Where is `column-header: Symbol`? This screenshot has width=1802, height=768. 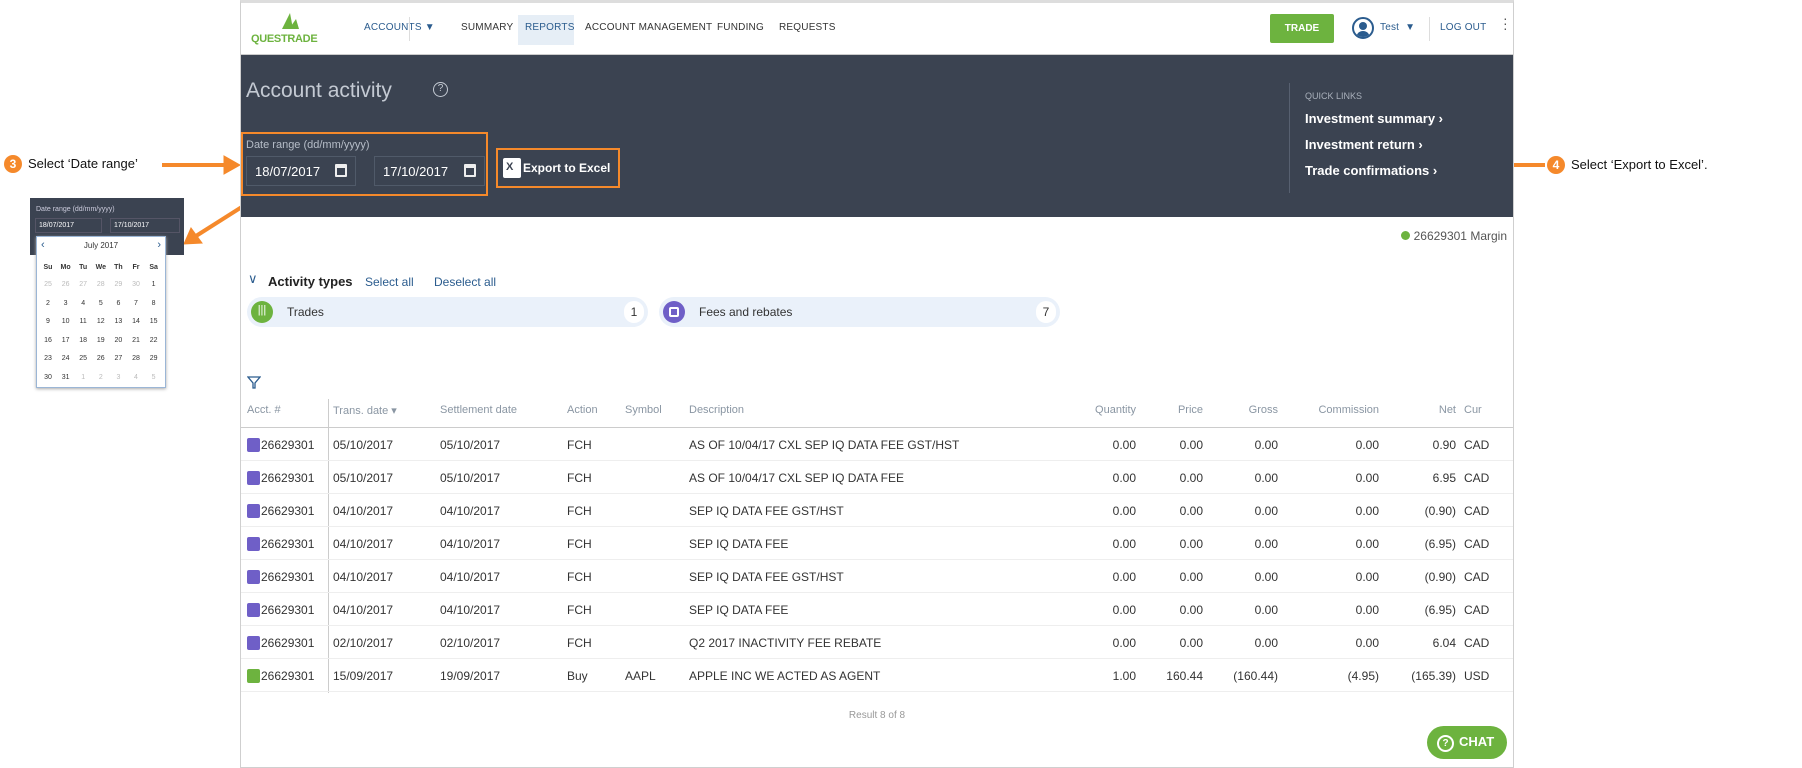 column-header: Symbol is located at coordinates (643, 410).